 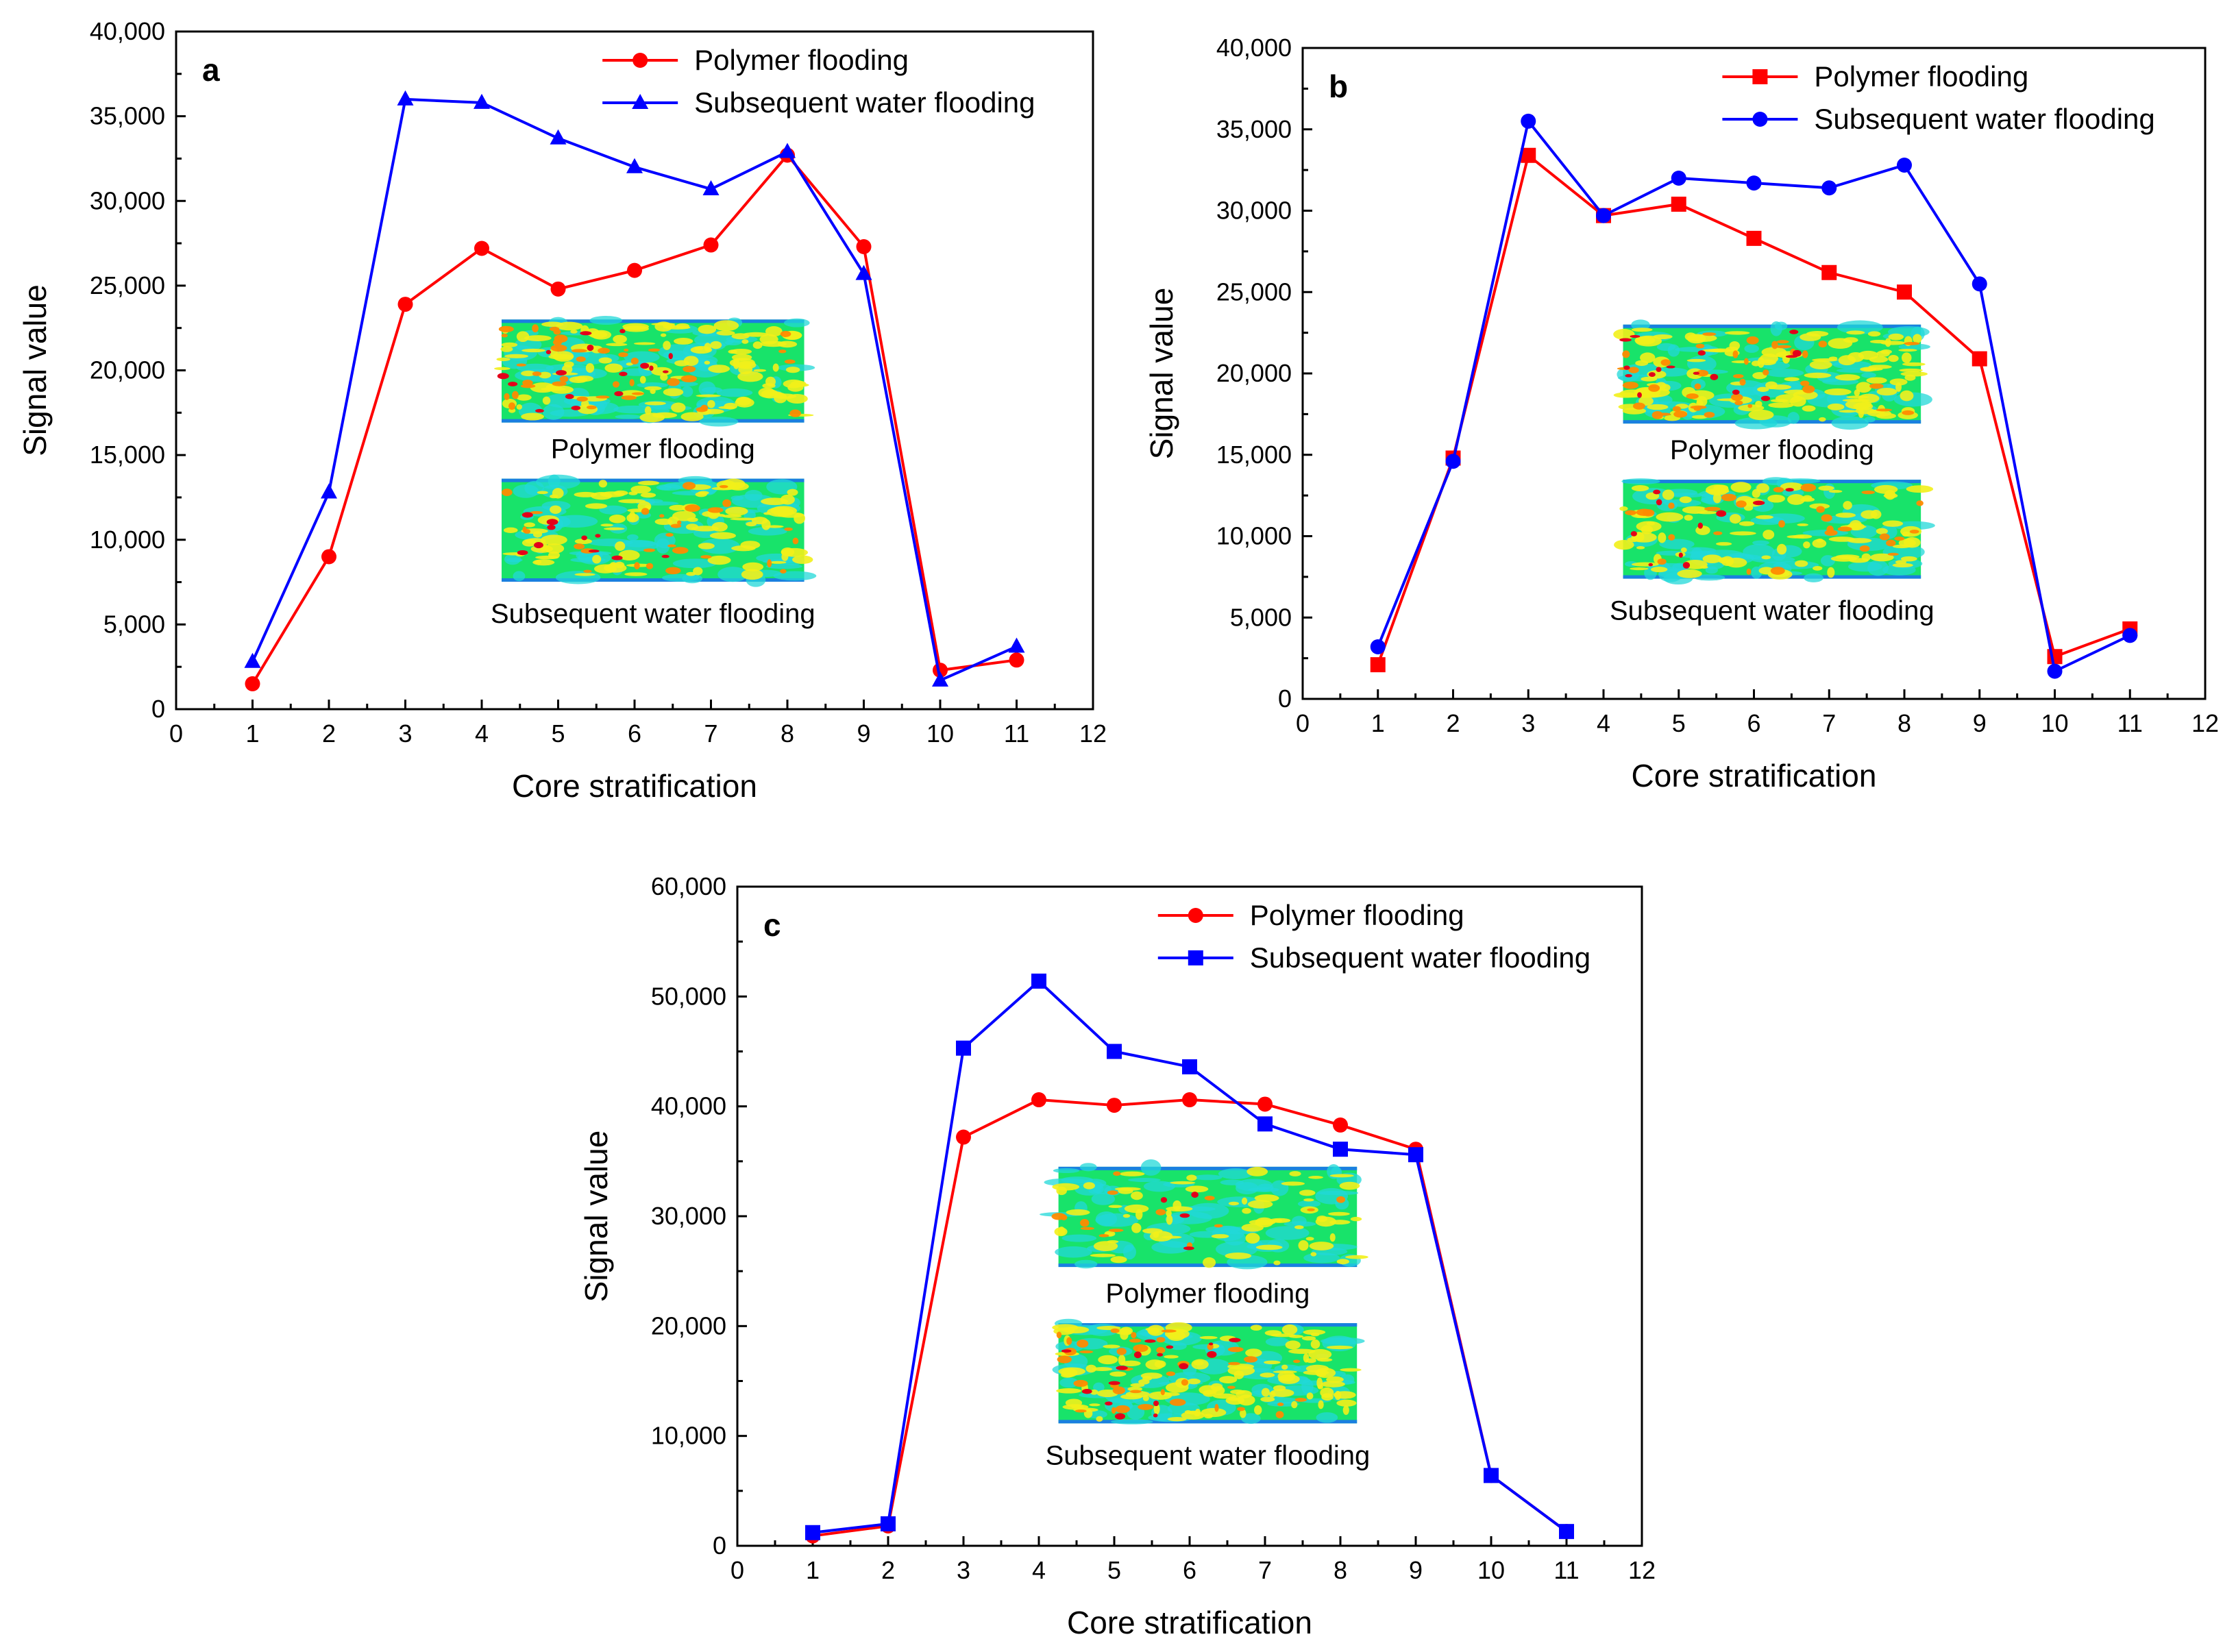 I want to click on legend-marker, so click(x=1195, y=957).